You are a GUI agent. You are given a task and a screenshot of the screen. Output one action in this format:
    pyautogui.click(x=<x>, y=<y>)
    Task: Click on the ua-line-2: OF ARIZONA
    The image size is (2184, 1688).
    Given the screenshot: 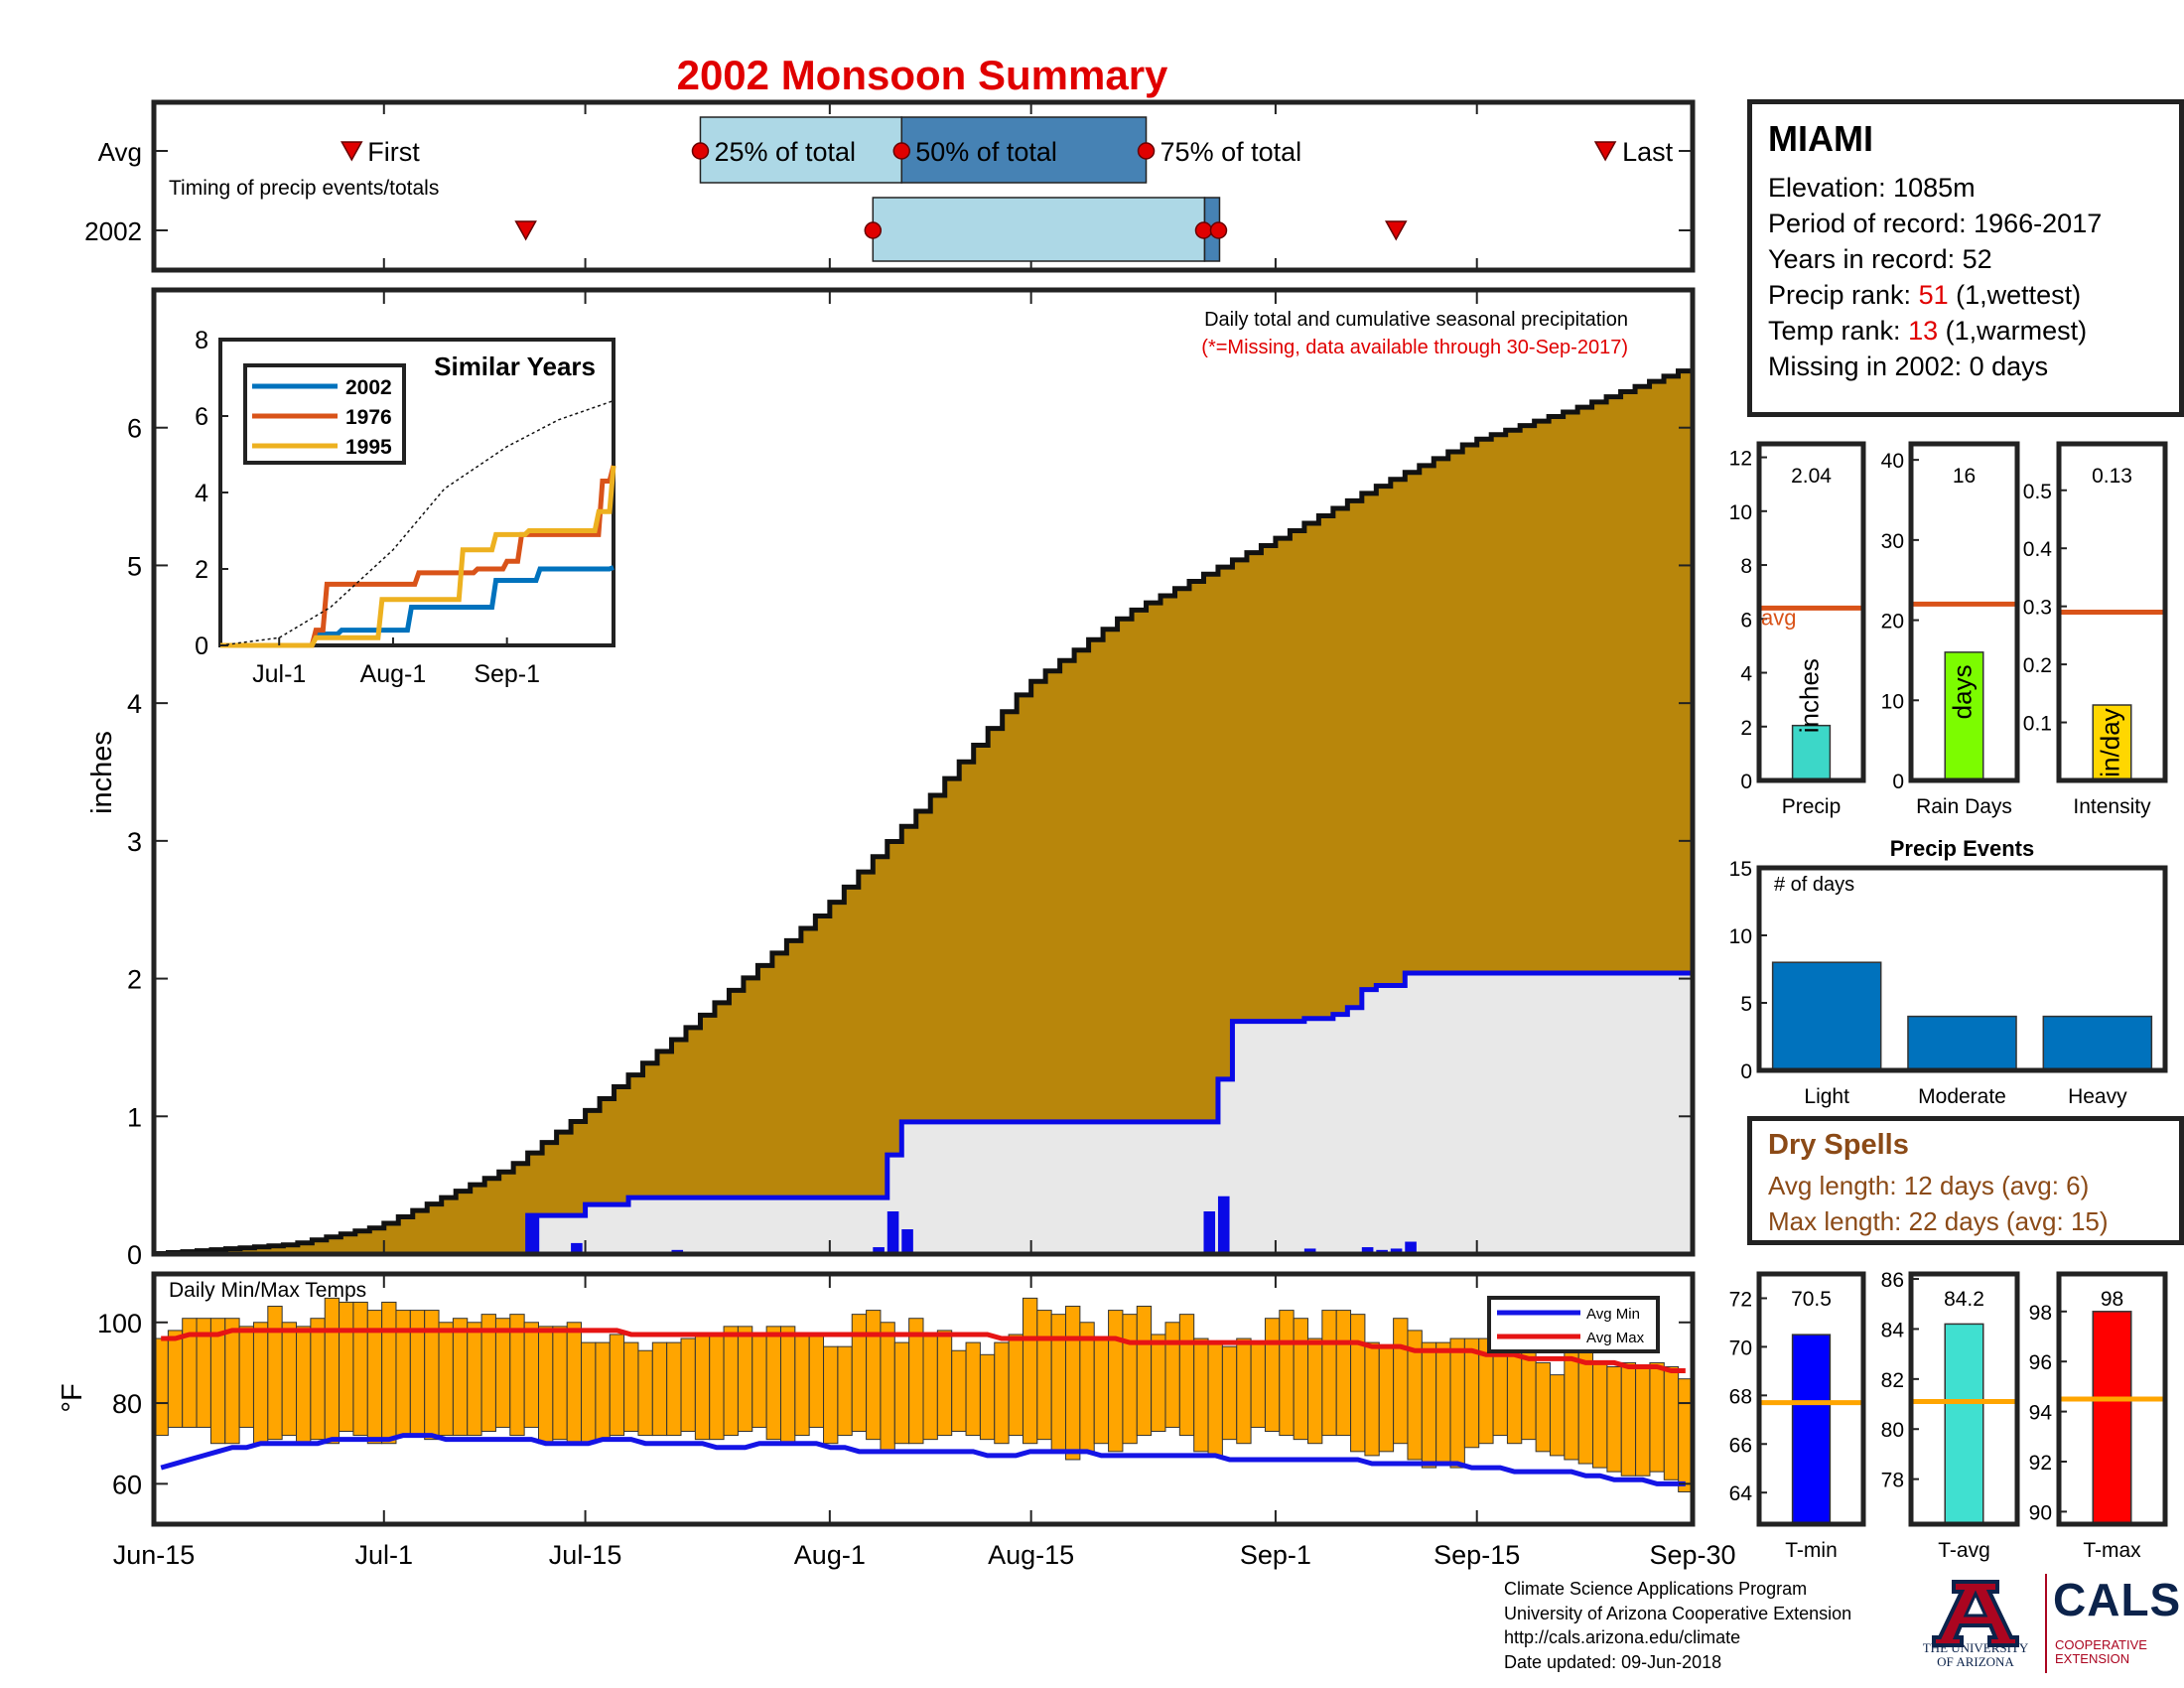 What is the action you would take?
    pyautogui.click(x=1975, y=1661)
    